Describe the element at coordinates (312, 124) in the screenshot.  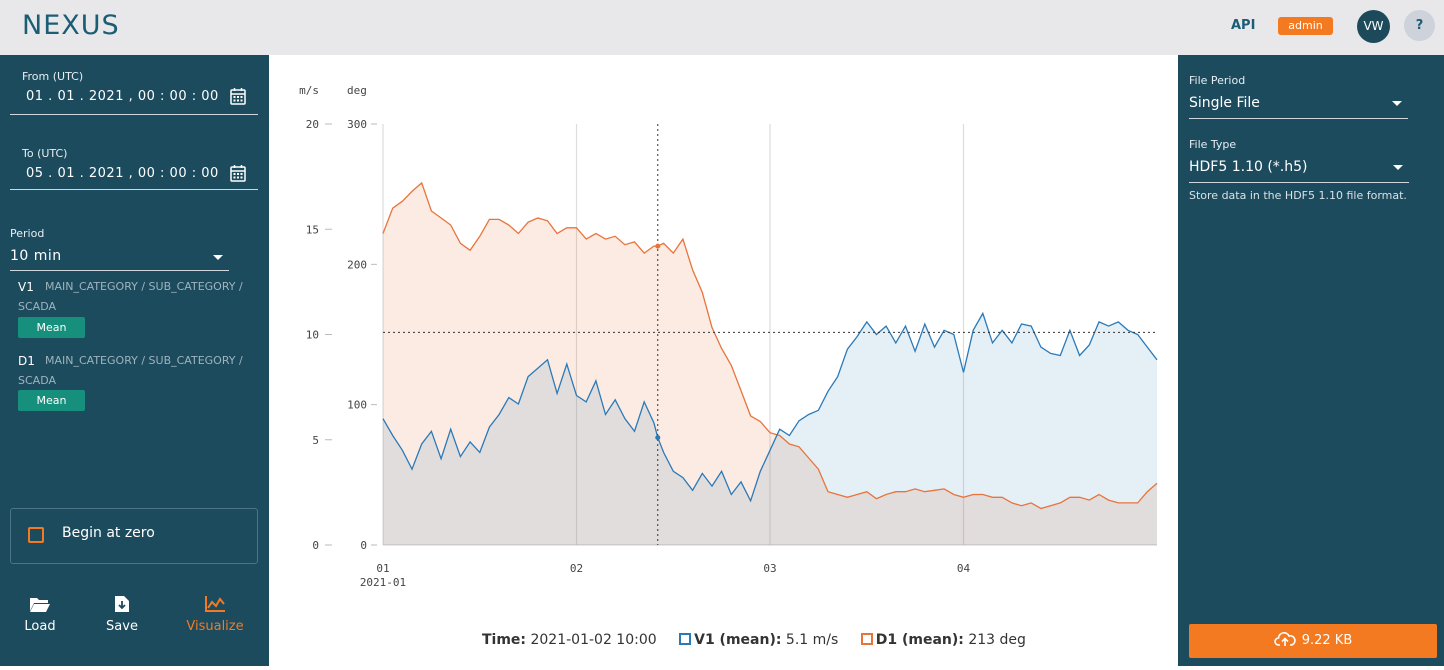
I see `y1-tick-label: 20` at that location.